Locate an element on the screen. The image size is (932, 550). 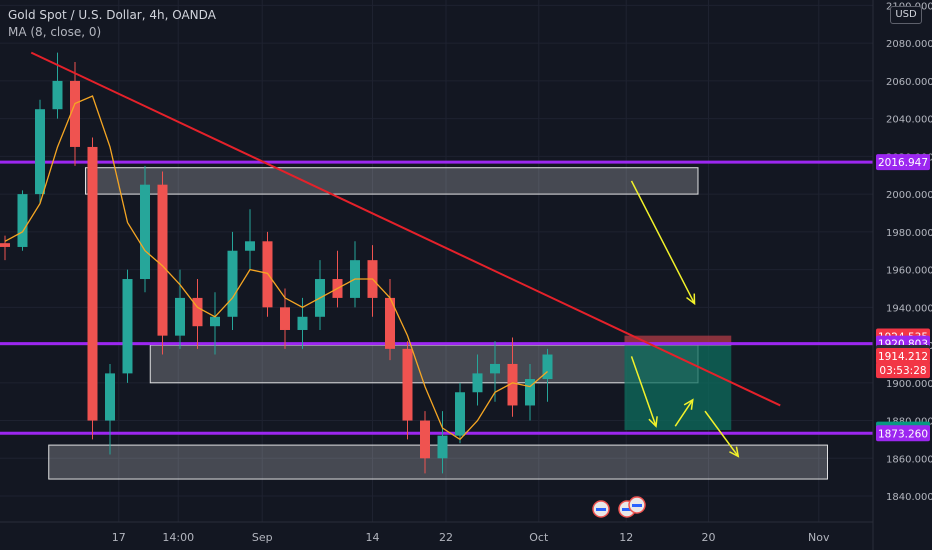
price-label: 1914.212 is located at coordinates (903, 357).